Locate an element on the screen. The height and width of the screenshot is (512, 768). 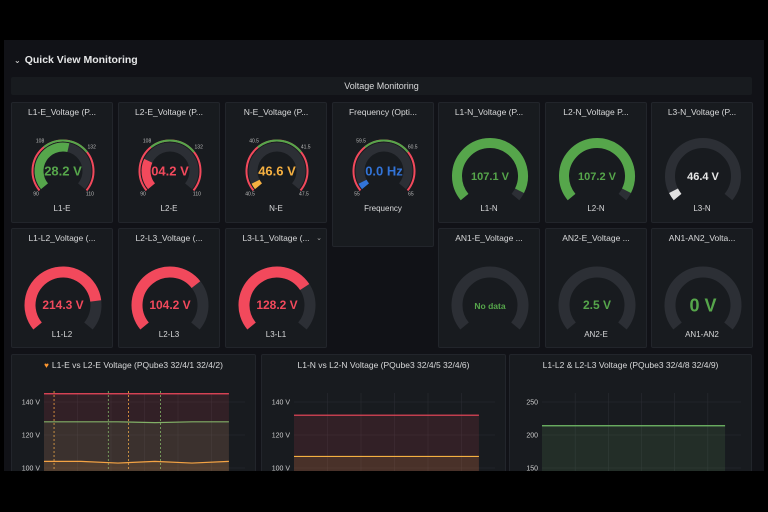
gauge-value: 214.3 V is located at coordinates (62, 305).